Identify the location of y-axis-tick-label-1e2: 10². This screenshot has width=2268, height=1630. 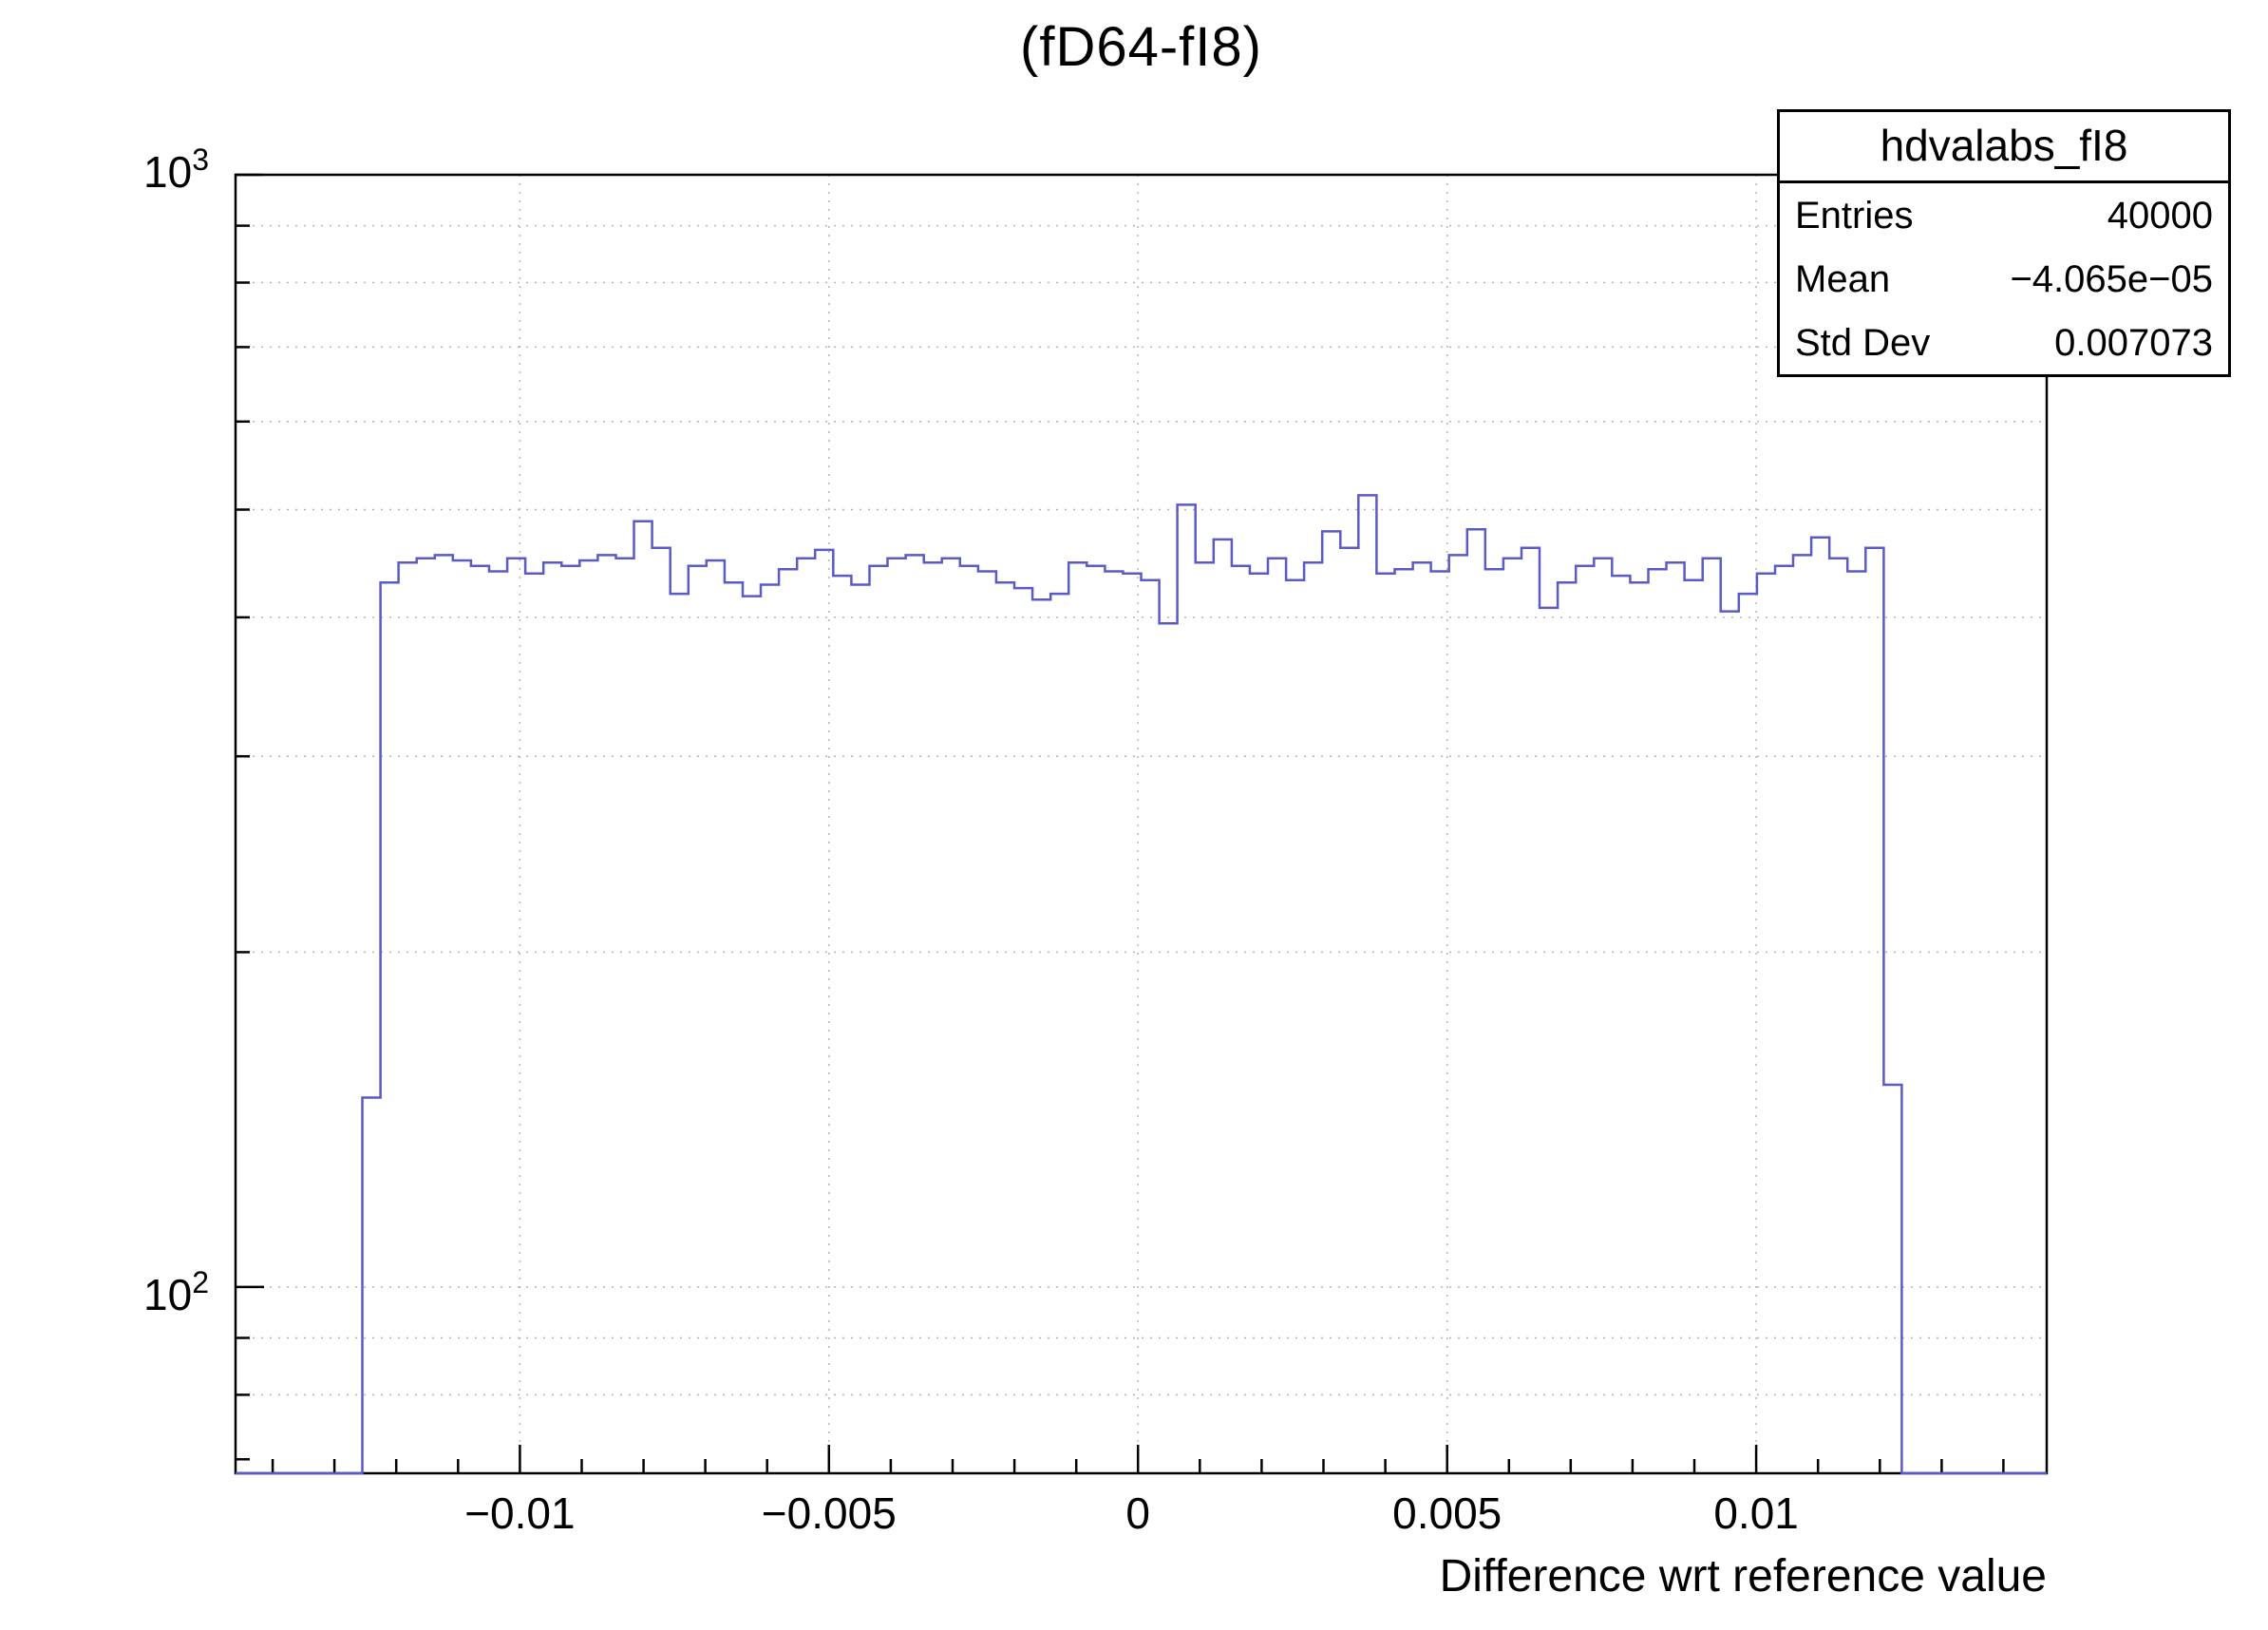
(176, 1292).